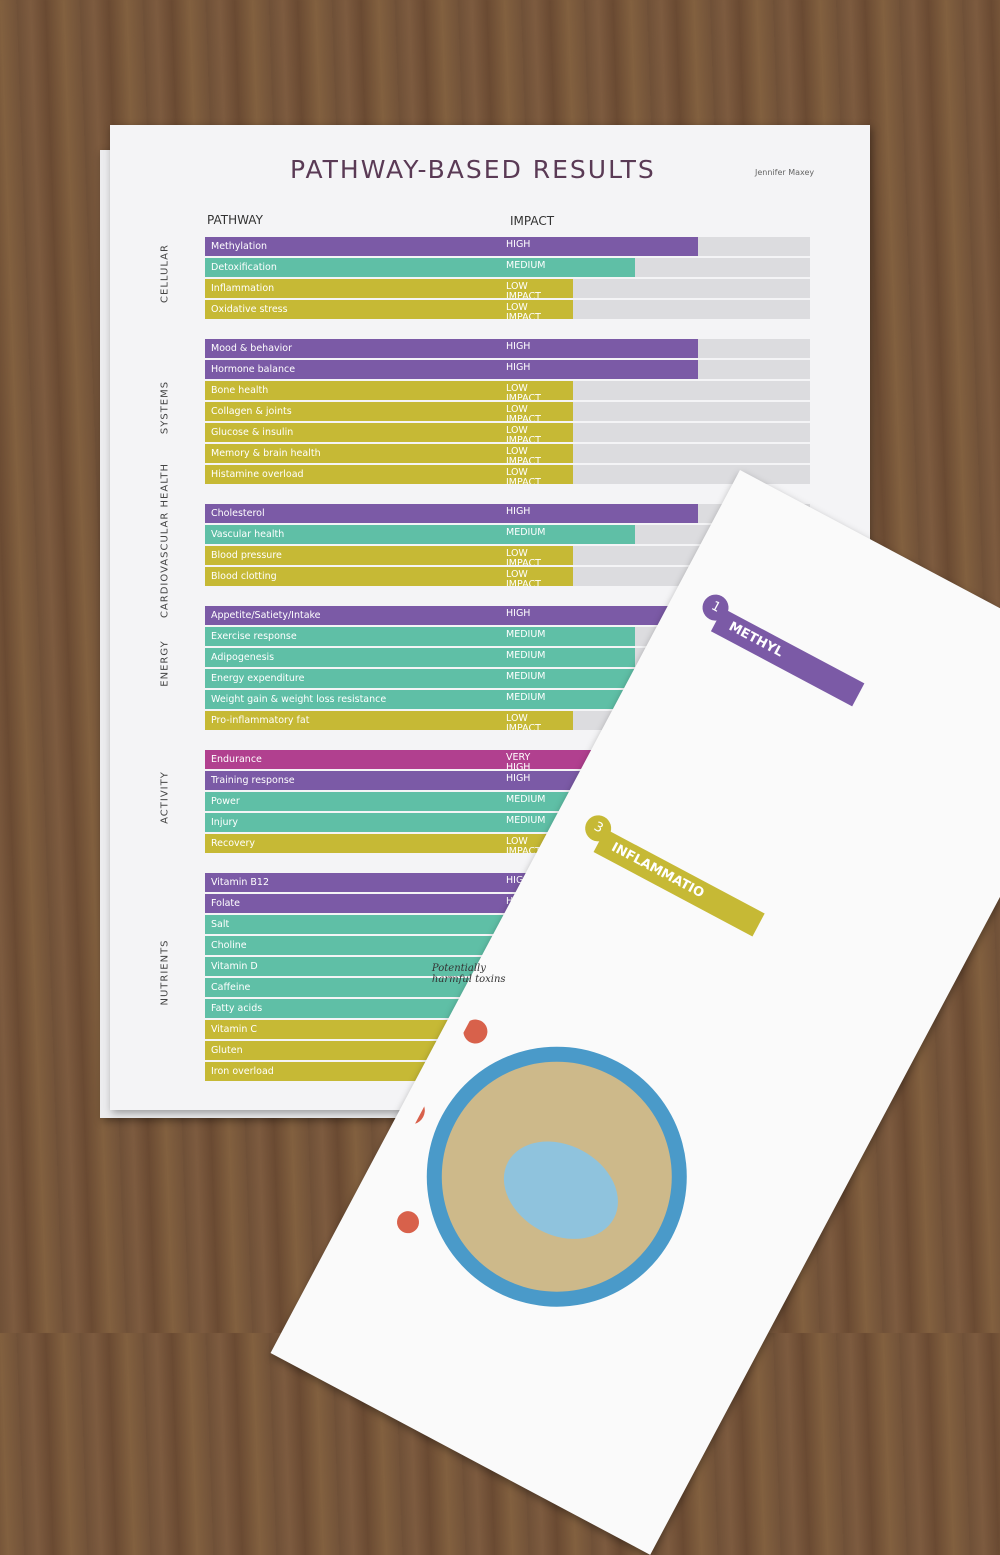 The width and height of the screenshot is (1000, 1555). Describe the element at coordinates (352, 924) in the screenshot. I see `pathway-name: Salt` at that location.